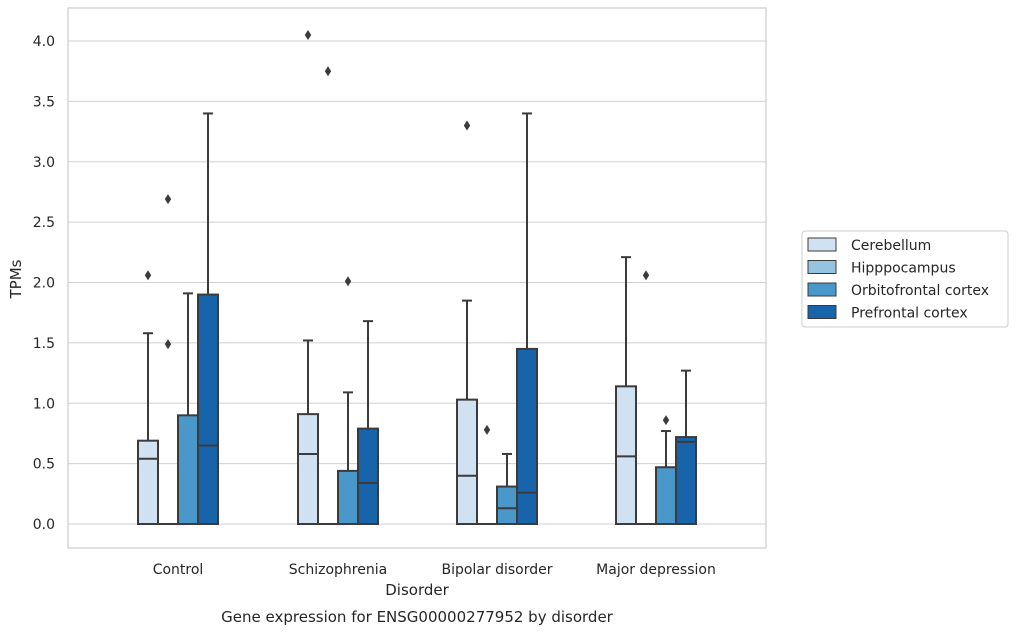 The height and width of the screenshot is (634, 1018). Describe the element at coordinates (16, 279) in the screenshot. I see `y-axis-title: TPMs` at that location.